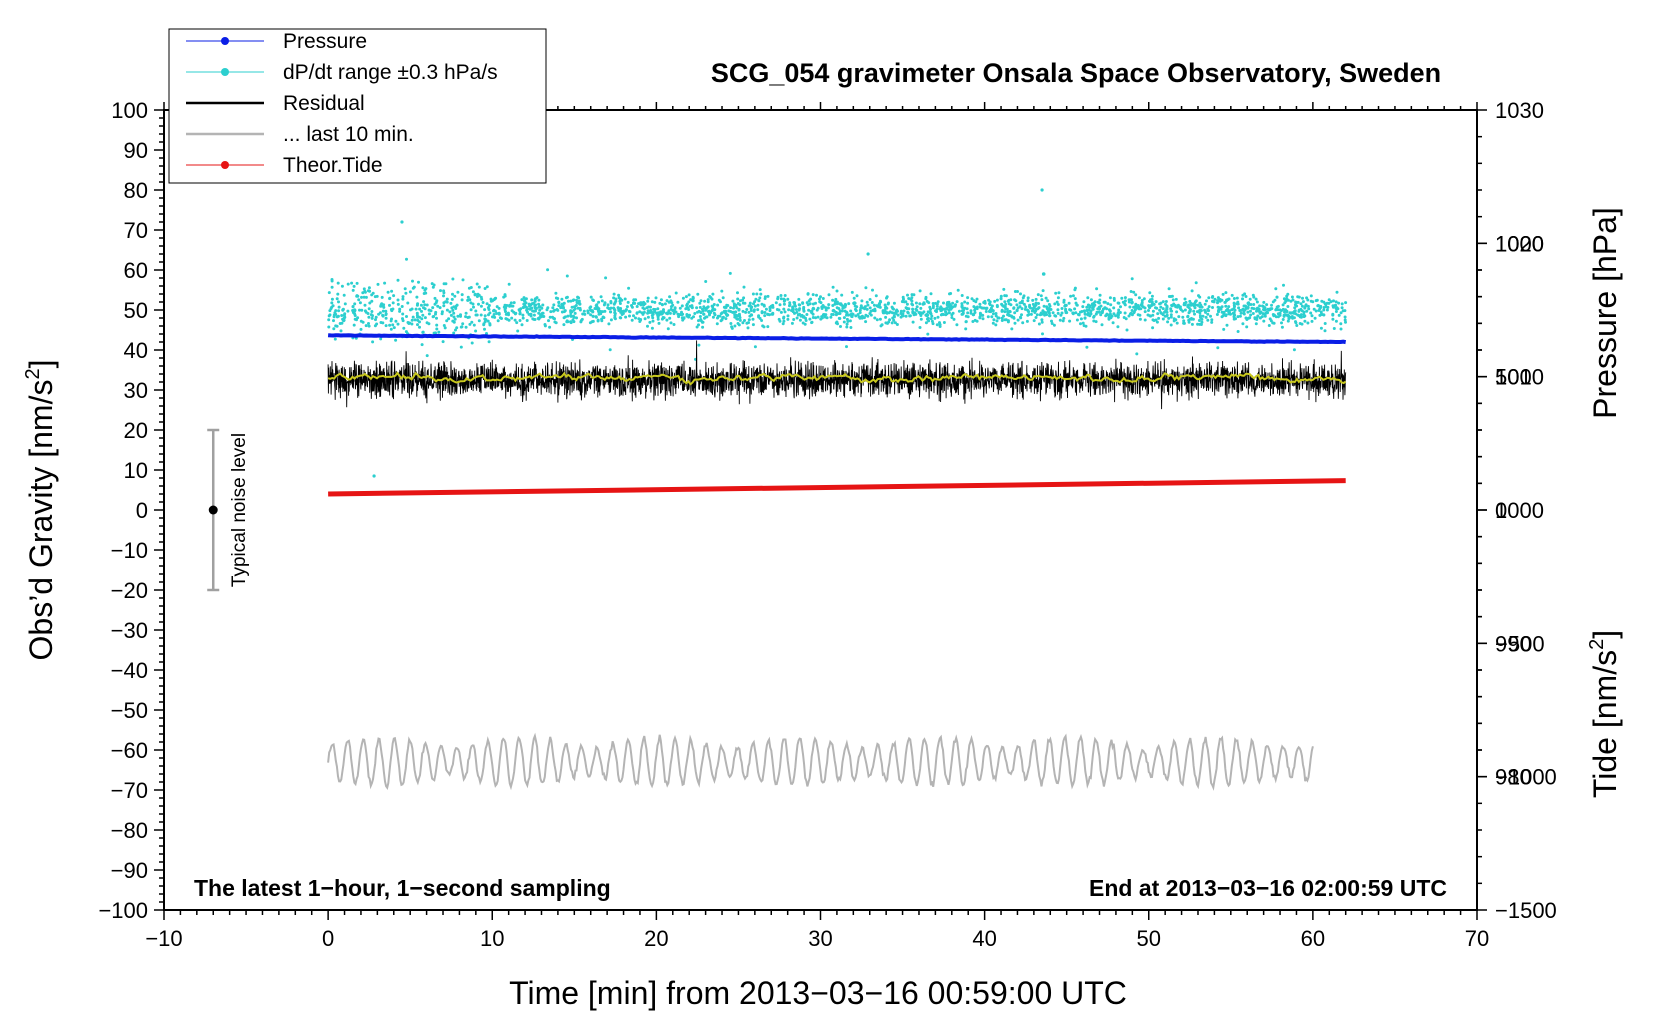  I want to click on y-tick-label: −60, so click(129, 750).